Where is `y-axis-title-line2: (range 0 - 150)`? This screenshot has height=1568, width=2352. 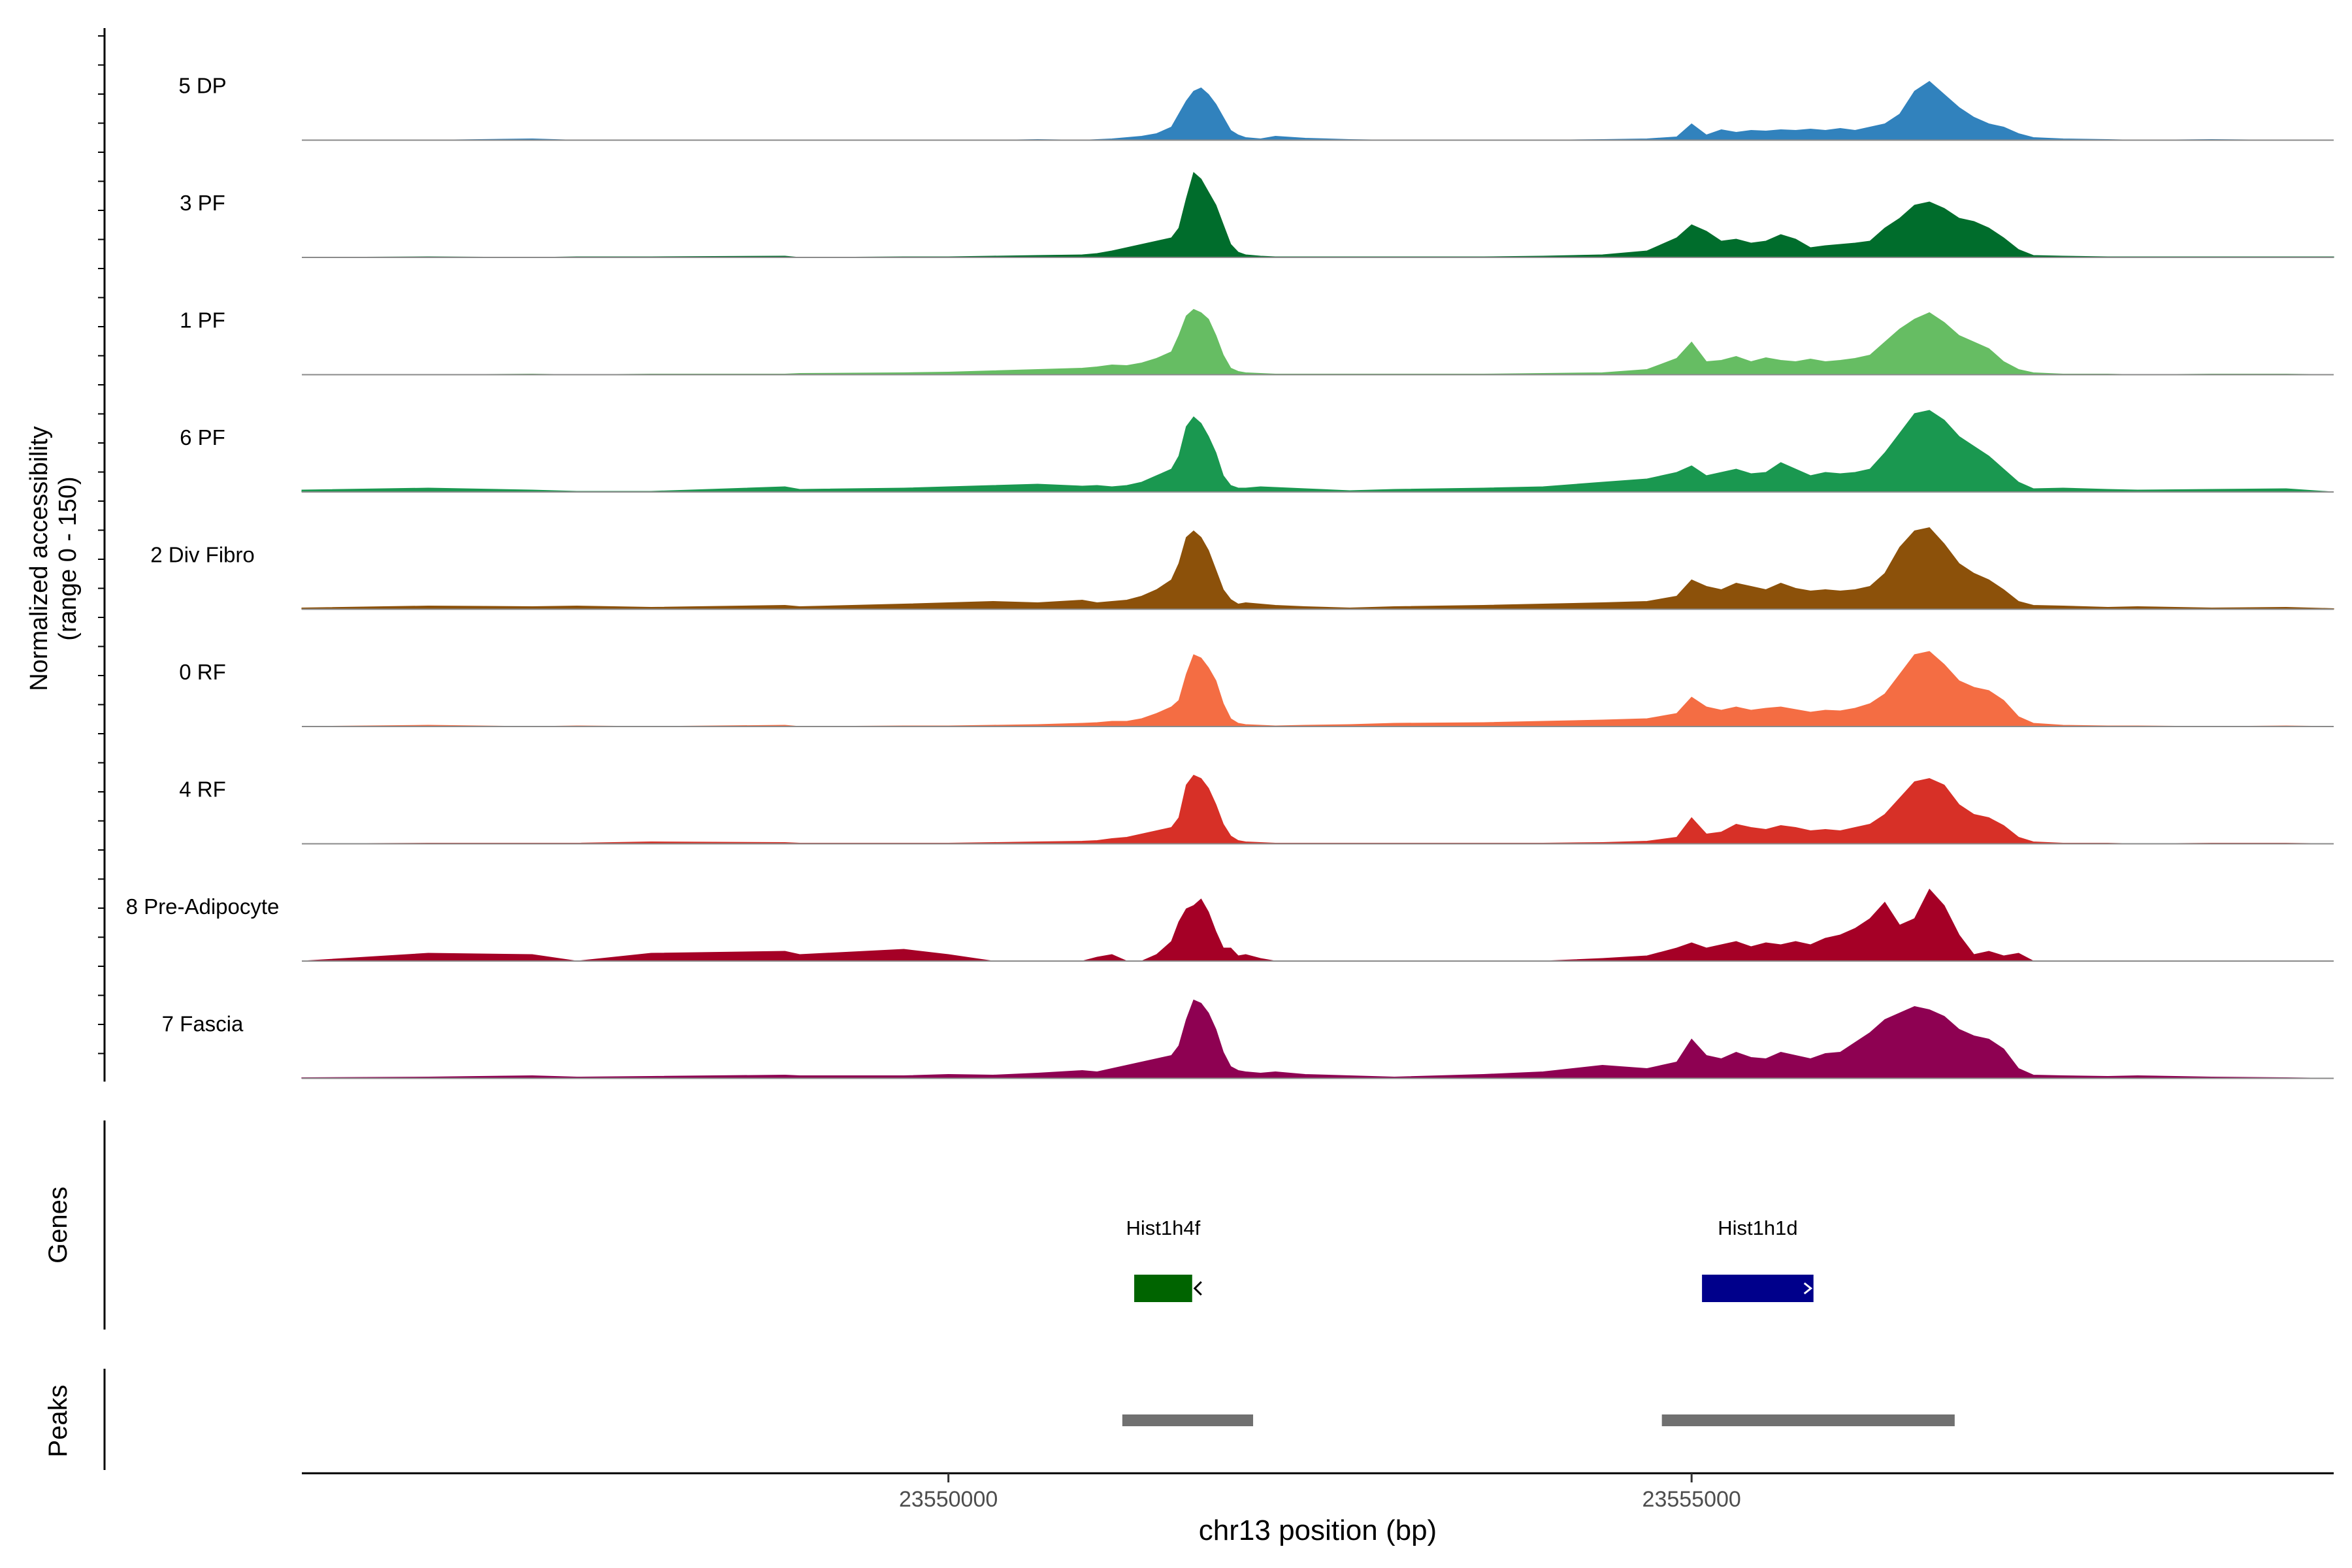 y-axis-title-line2: (range 0 - 150) is located at coordinates (68, 558).